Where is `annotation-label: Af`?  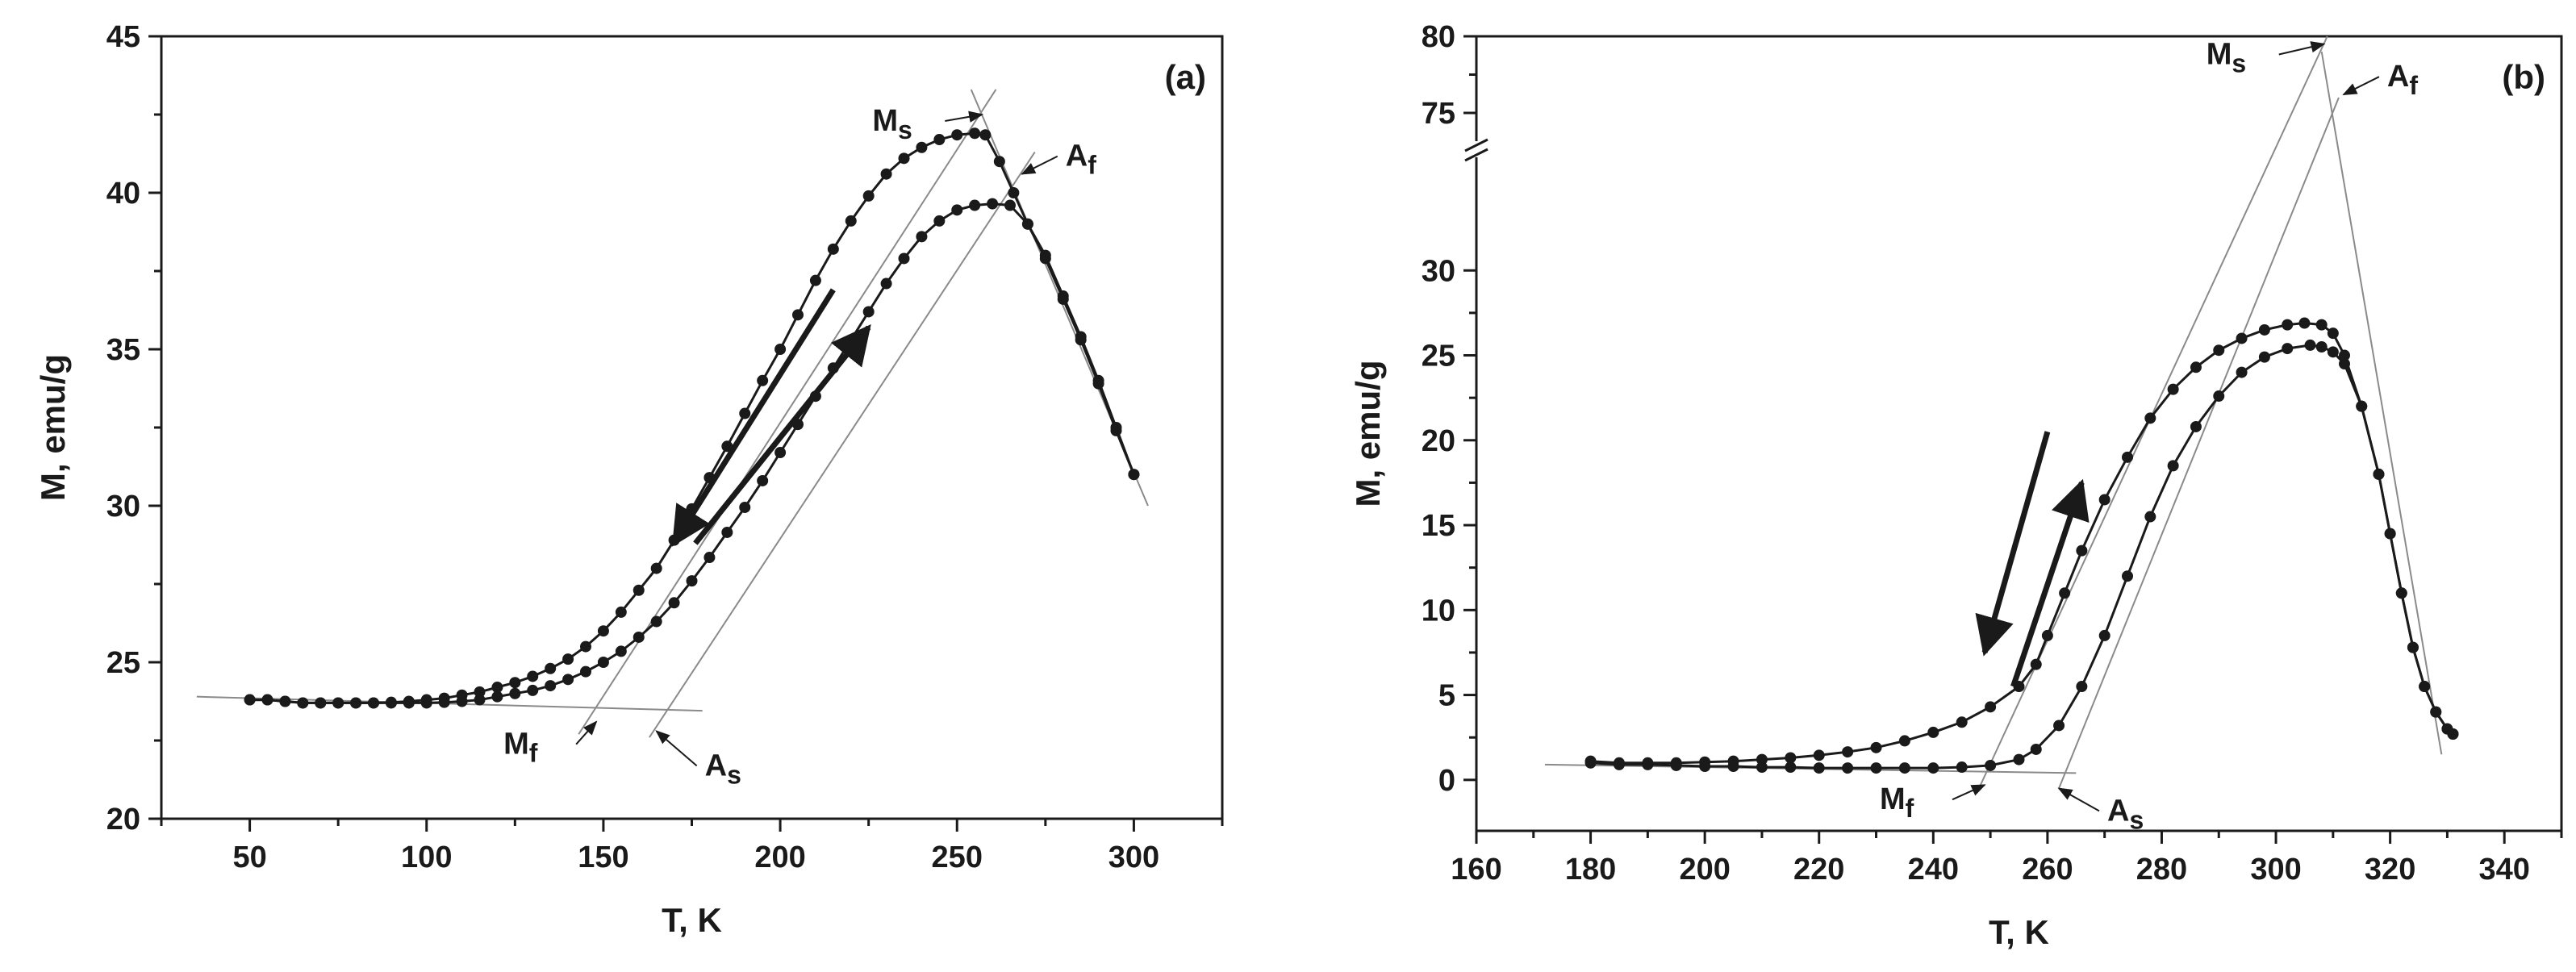 annotation-label: Af is located at coordinates (2402, 80).